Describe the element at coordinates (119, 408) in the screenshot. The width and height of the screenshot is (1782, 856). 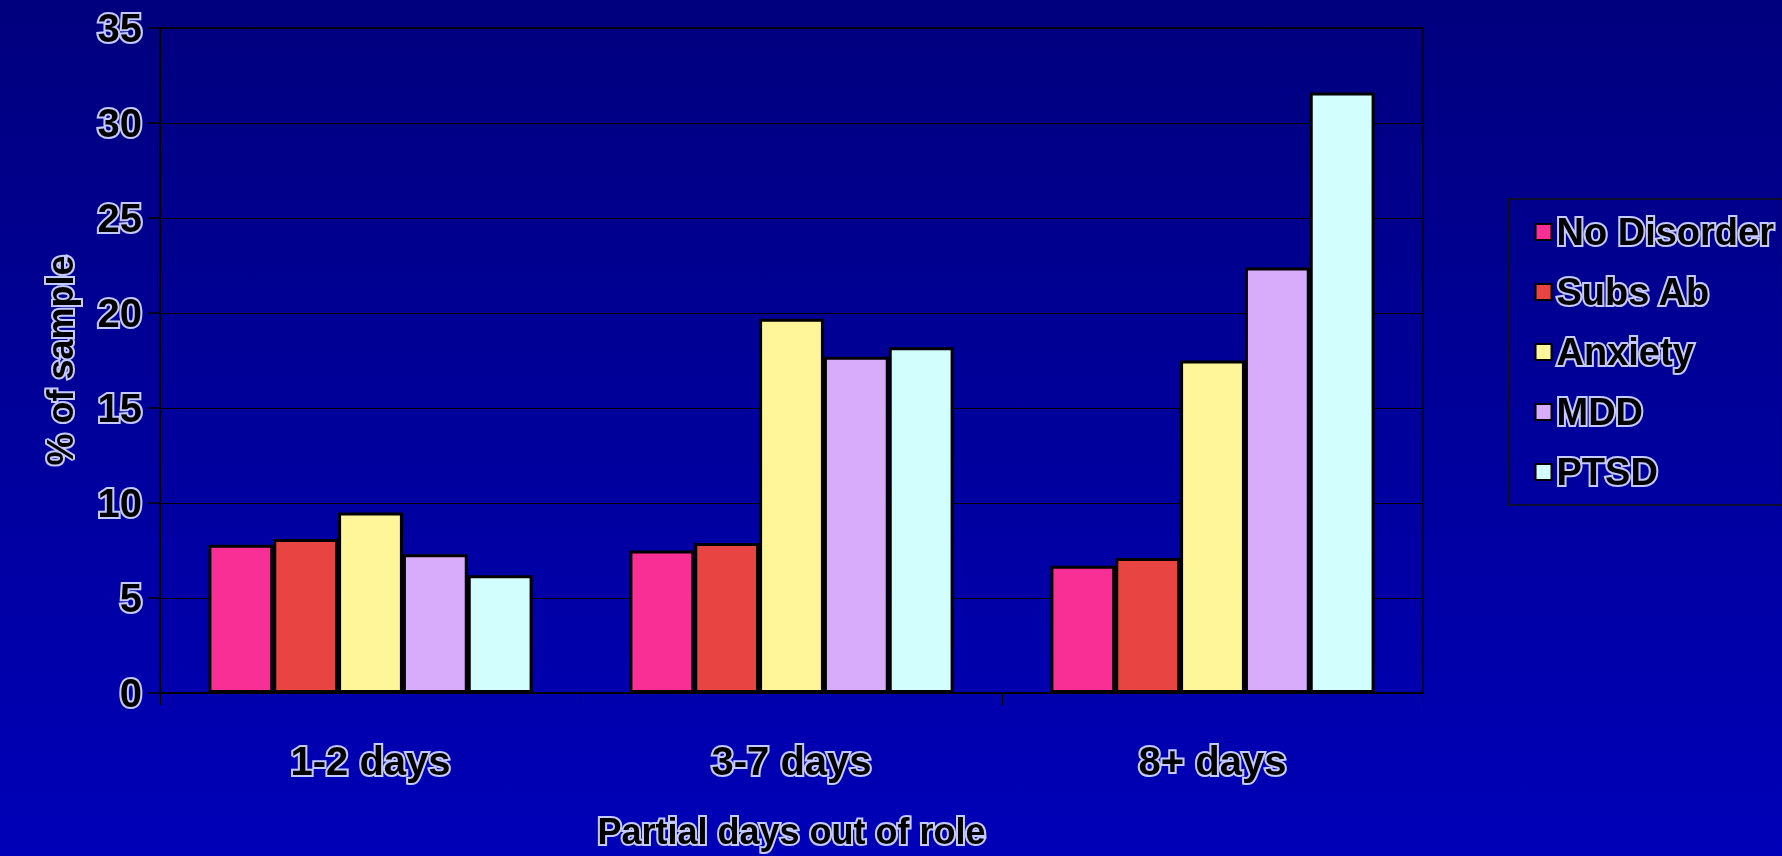
I see `y-tick-label: 15` at that location.